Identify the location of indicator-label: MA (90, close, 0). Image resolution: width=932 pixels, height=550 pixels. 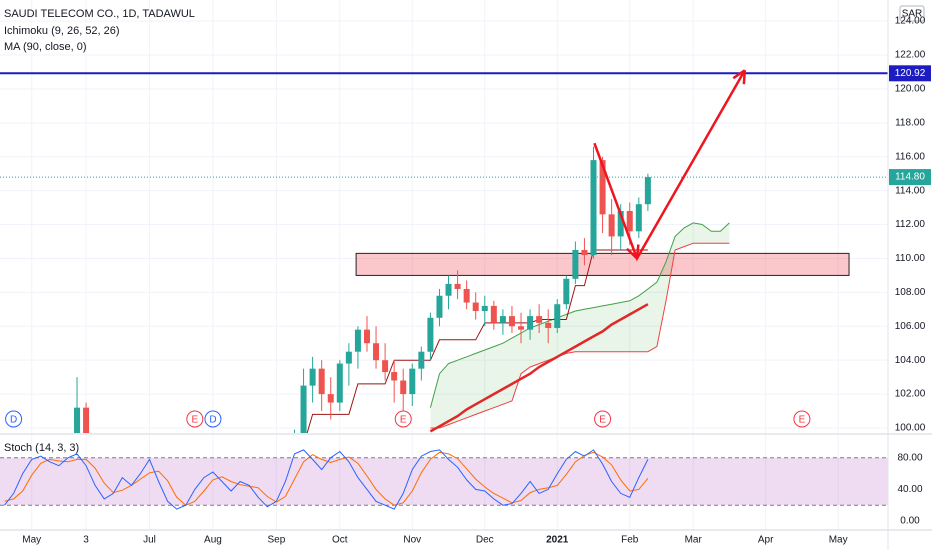
(45, 47).